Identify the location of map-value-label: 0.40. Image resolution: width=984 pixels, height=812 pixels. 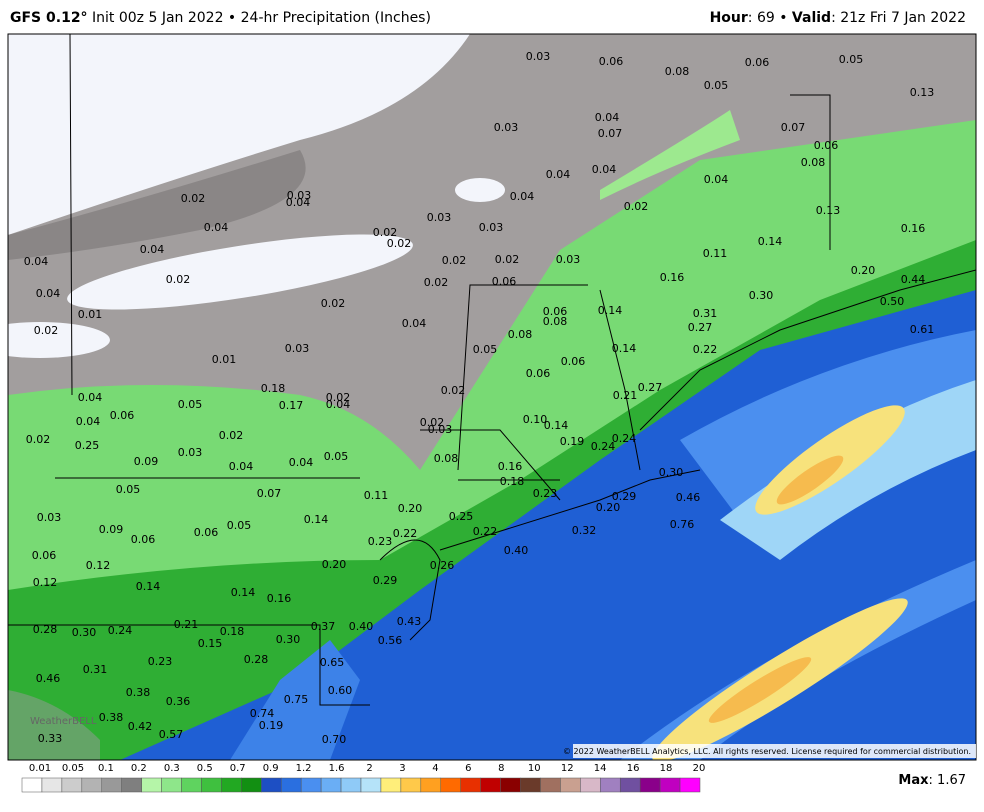
(516, 550).